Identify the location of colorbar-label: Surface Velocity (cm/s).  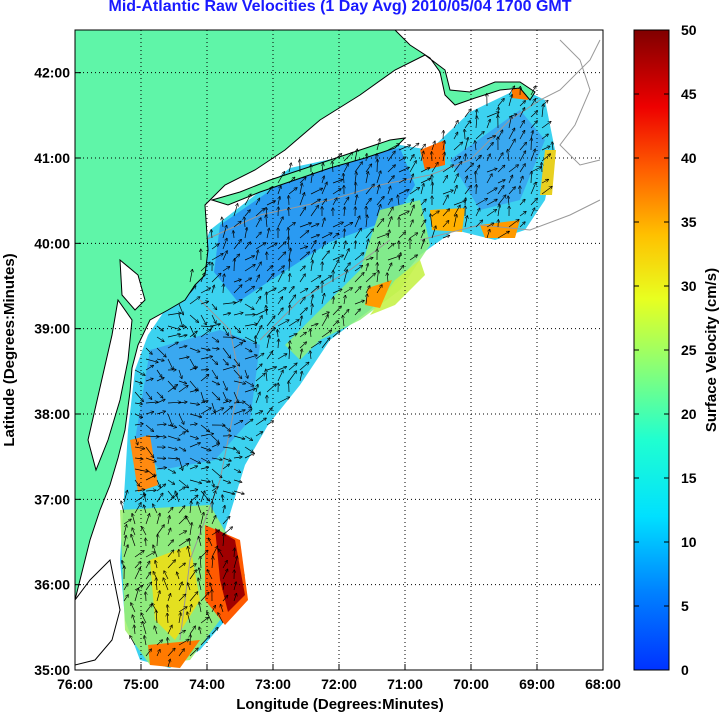
(711, 350).